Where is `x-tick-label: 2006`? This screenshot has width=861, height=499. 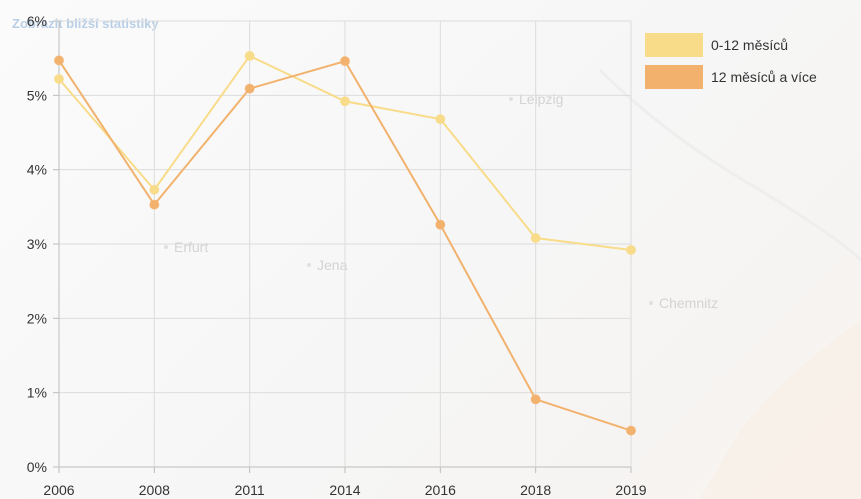 x-tick-label: 2006 is located at coordinates (58, 490).